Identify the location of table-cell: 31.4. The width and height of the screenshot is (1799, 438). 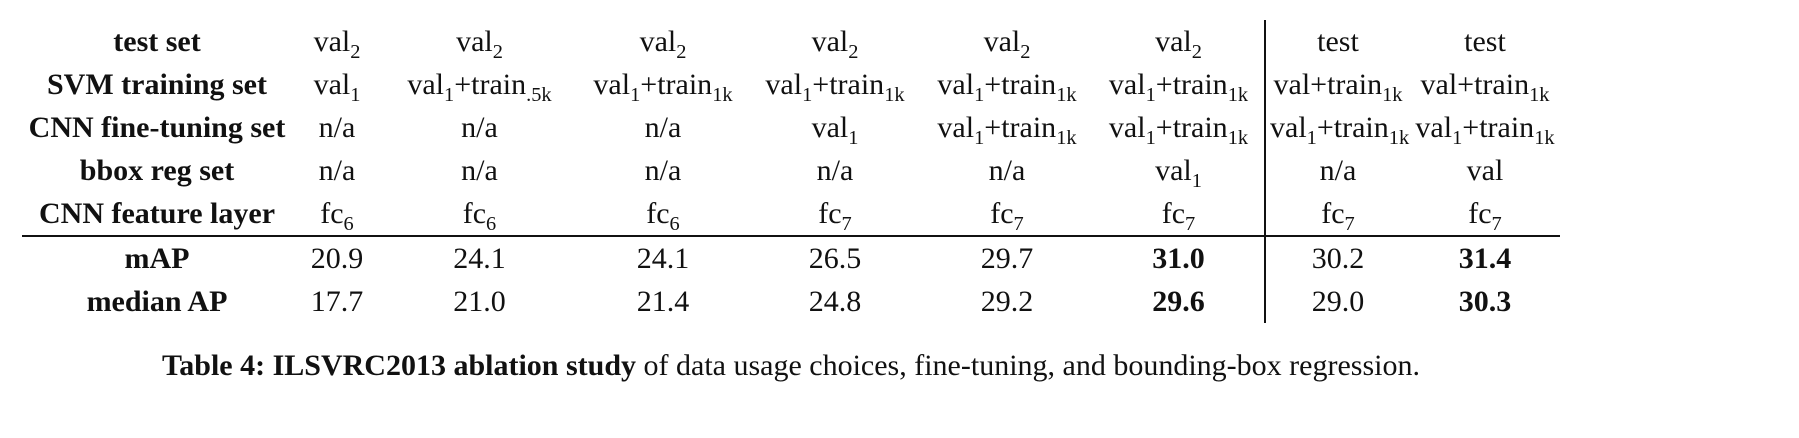
(1485, 258).